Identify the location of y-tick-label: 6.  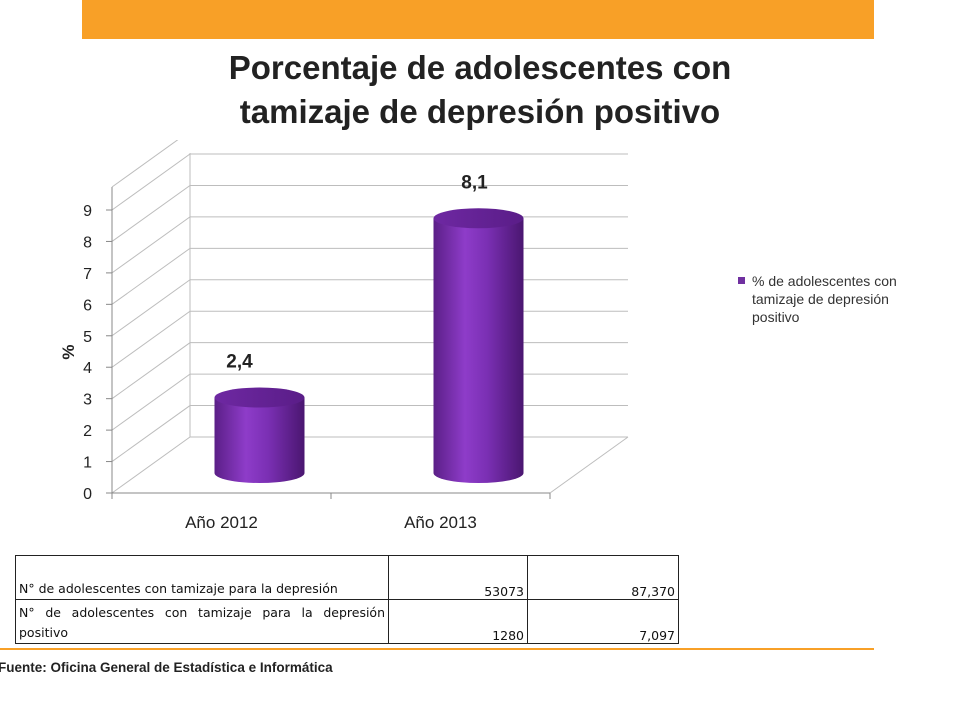
(87, 305).